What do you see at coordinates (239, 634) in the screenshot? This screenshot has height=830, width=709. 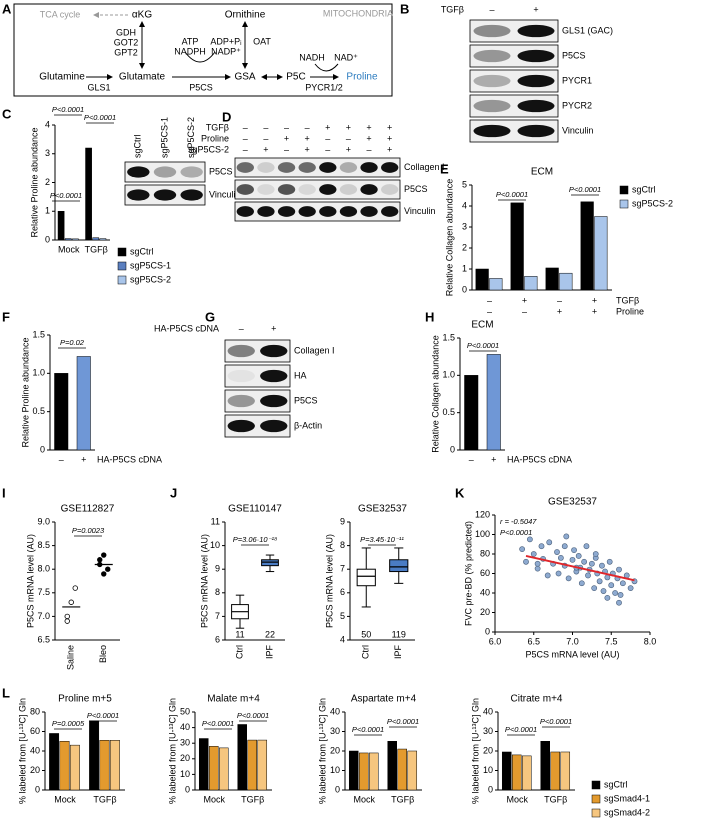 I see `sample-size: 11` at bounding box center [239, 634].